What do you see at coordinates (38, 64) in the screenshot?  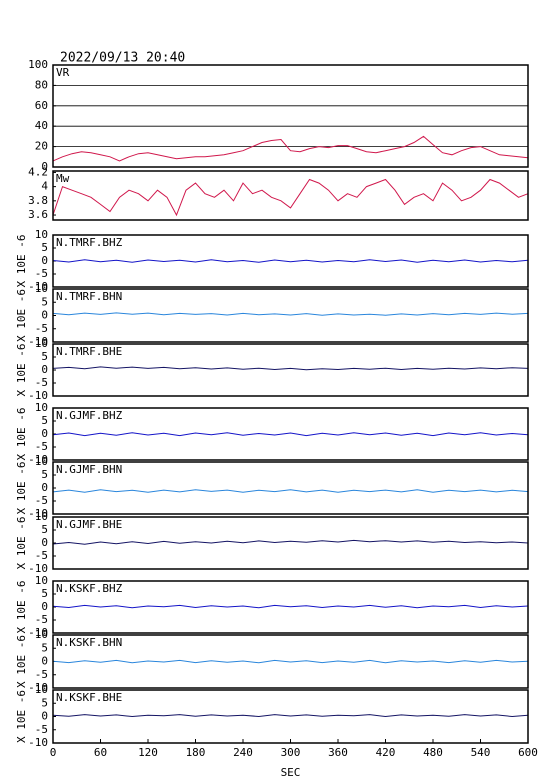 I see `y-tick-label: 100` at bounding box center [38, 64].